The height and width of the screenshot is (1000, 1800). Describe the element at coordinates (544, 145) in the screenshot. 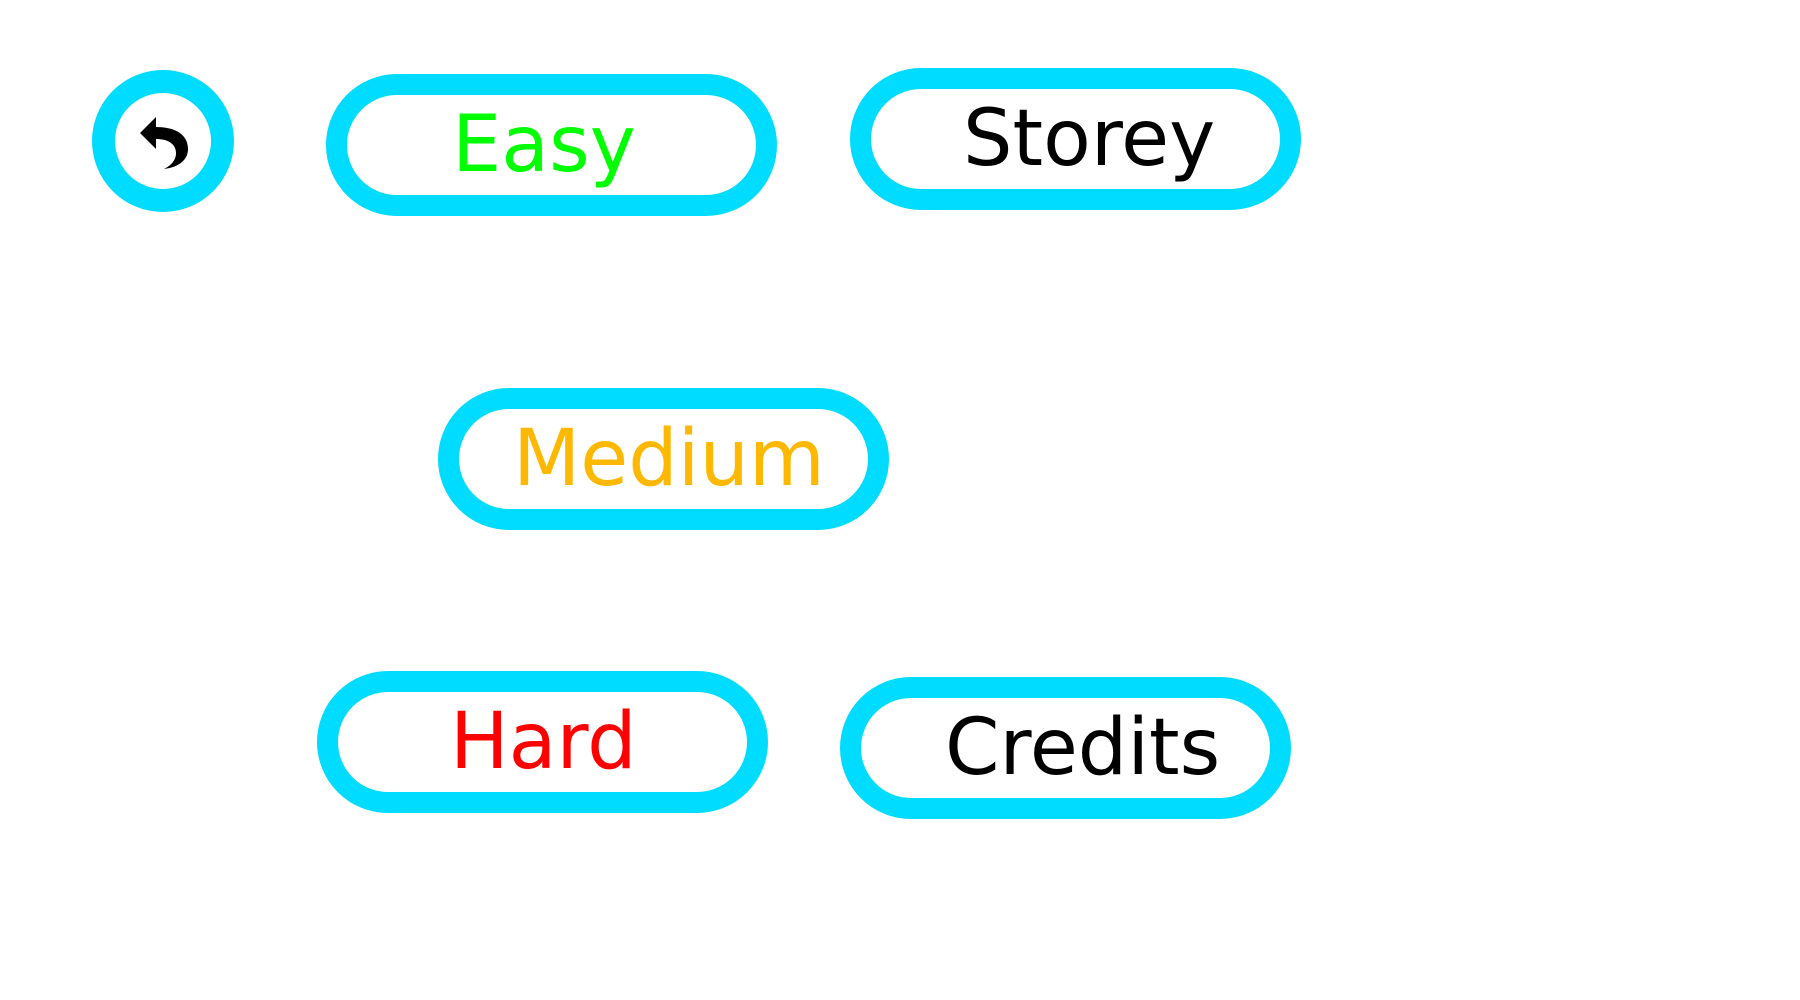

I see `easy-label: Easy` at that location.